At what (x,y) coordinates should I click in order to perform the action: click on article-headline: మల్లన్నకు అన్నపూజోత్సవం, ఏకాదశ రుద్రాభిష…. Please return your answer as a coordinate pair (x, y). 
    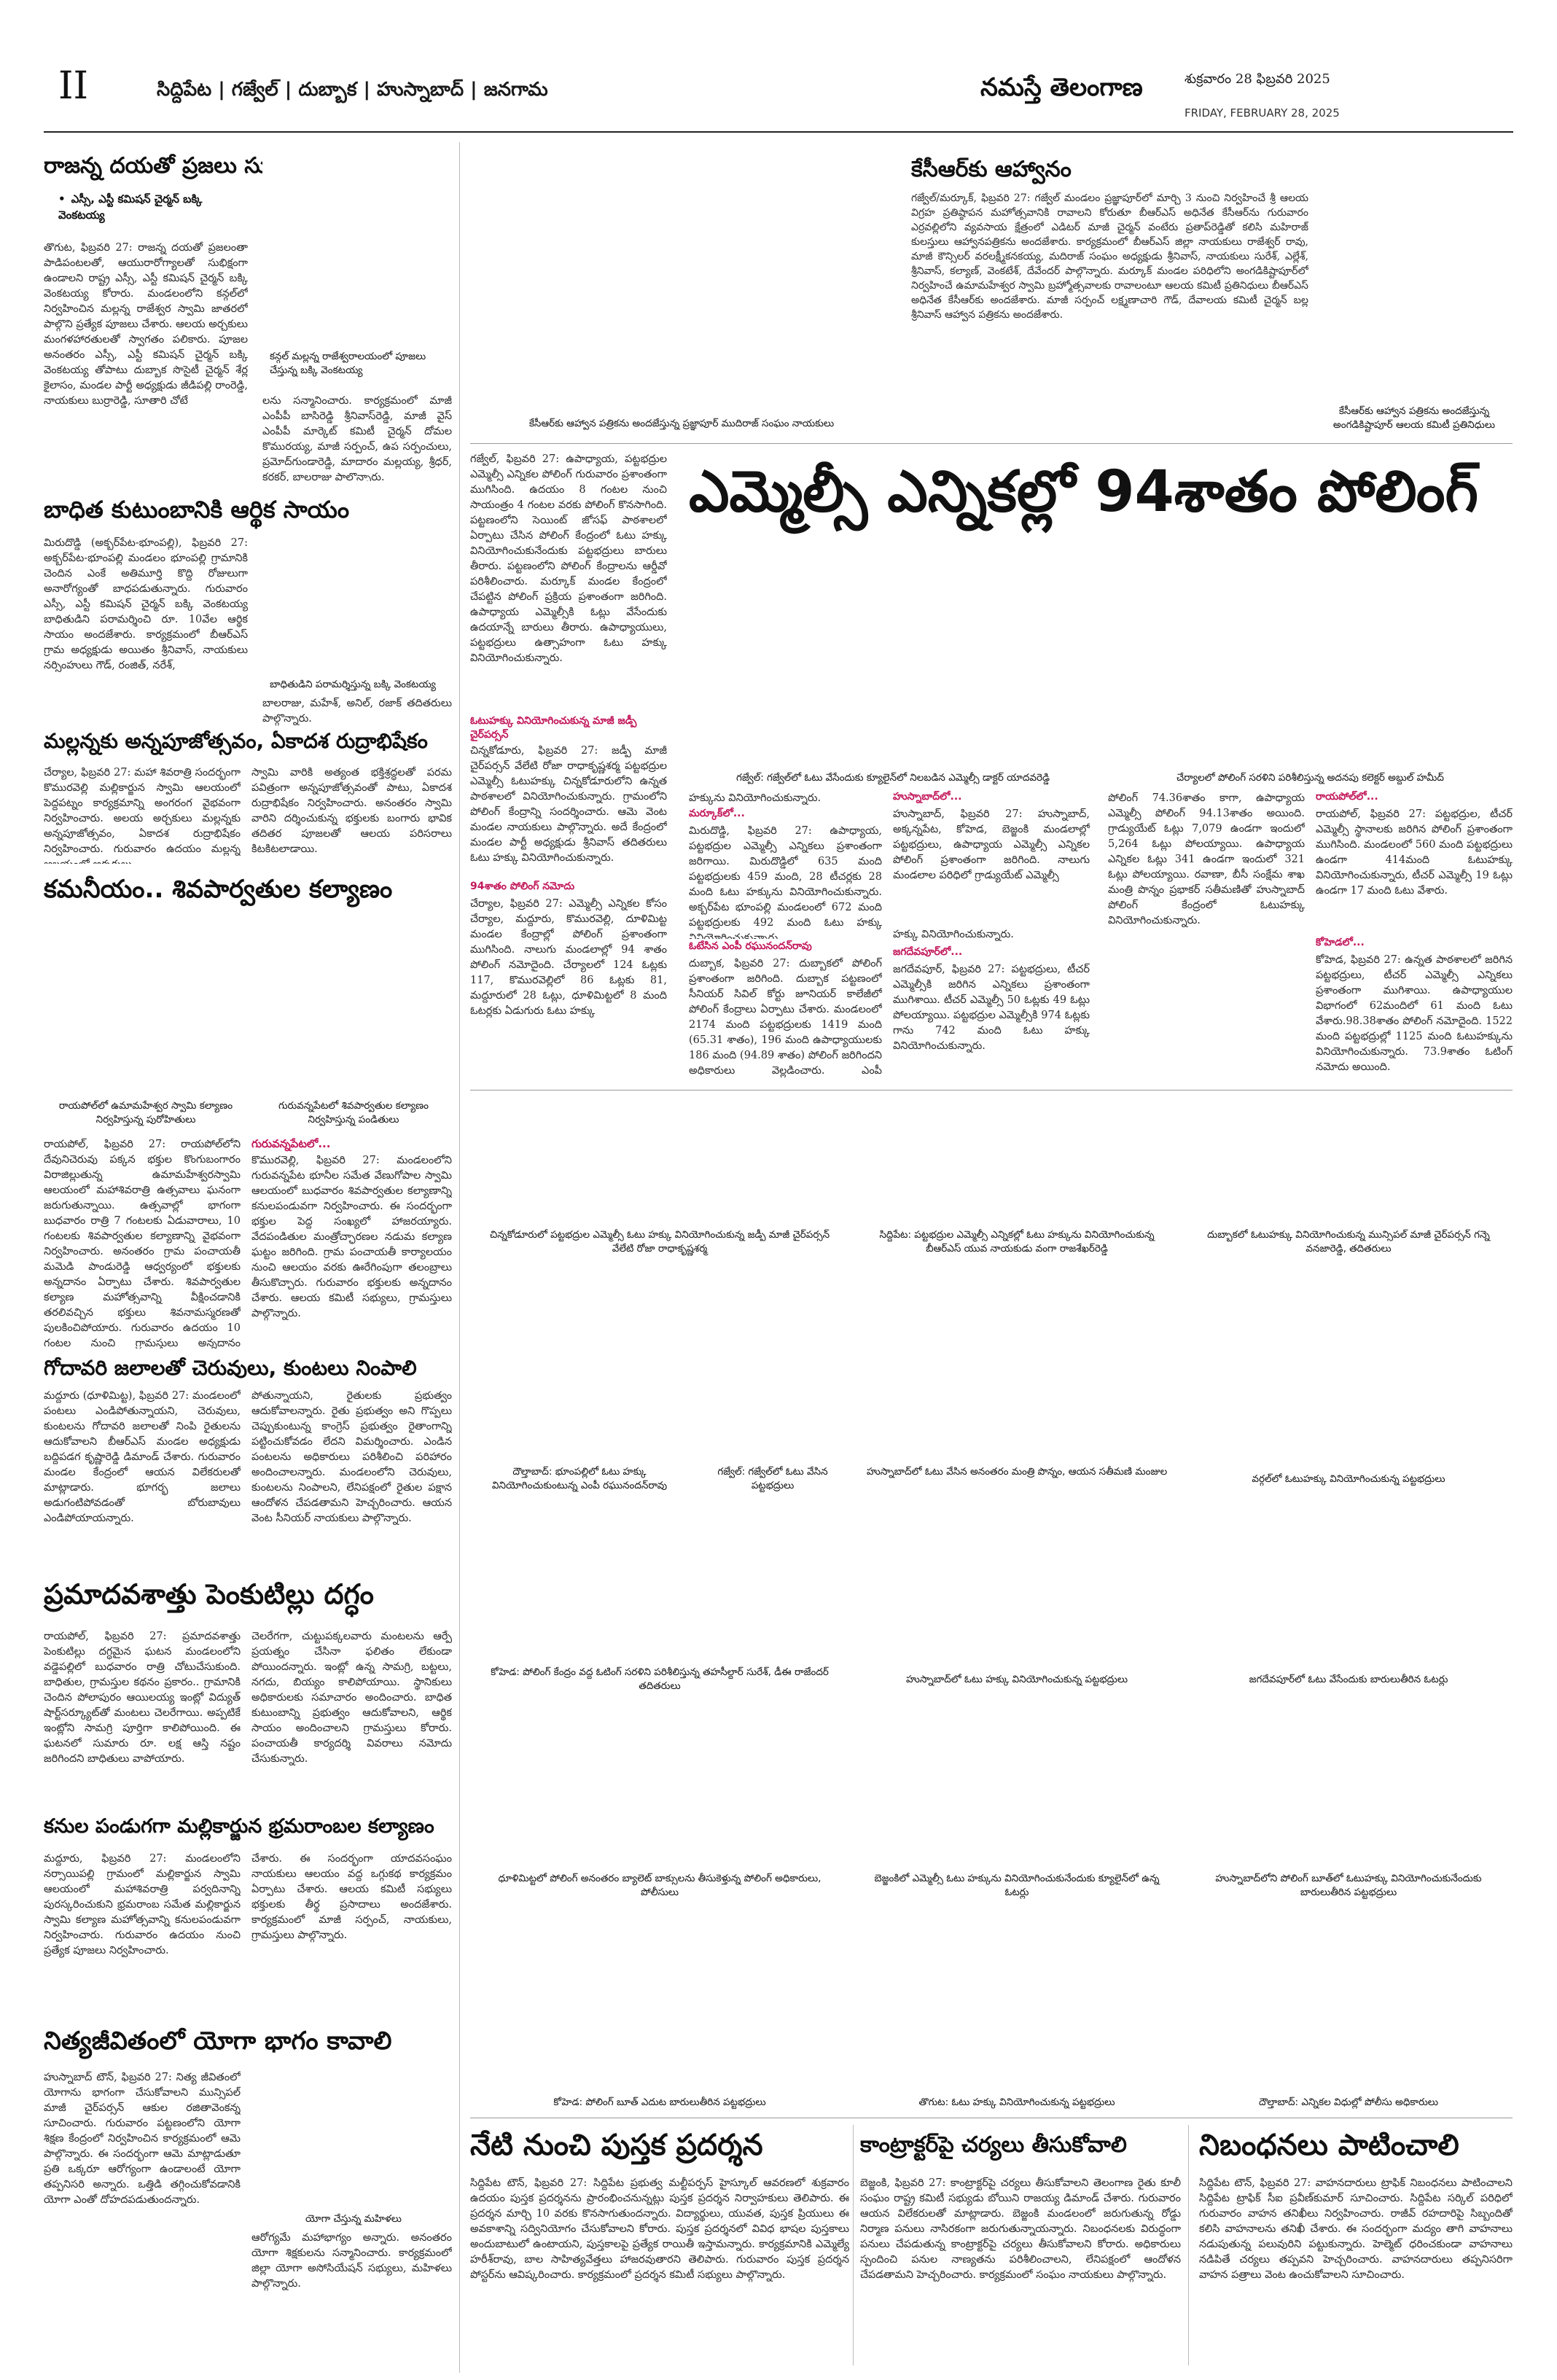
    Looking at the image, I should click on (236, 741).